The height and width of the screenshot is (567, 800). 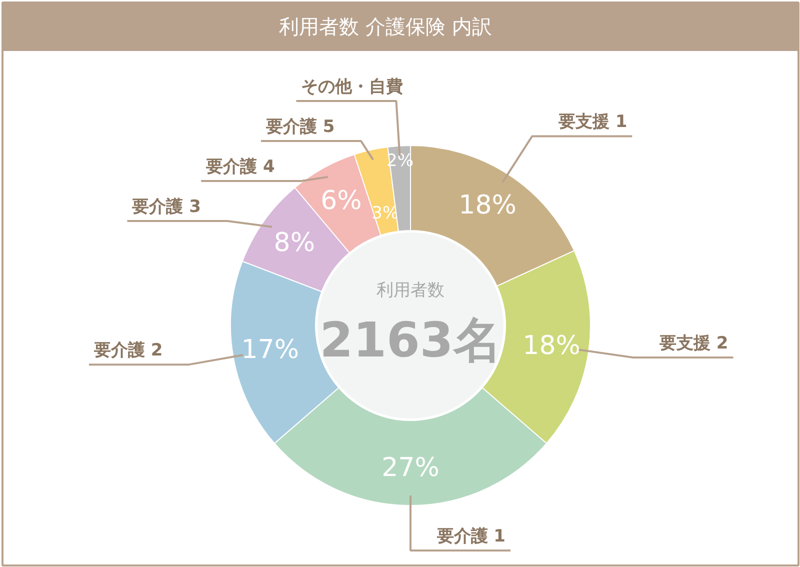 I want to click on slice-label: その他・自費, so click(x=352, y=86).